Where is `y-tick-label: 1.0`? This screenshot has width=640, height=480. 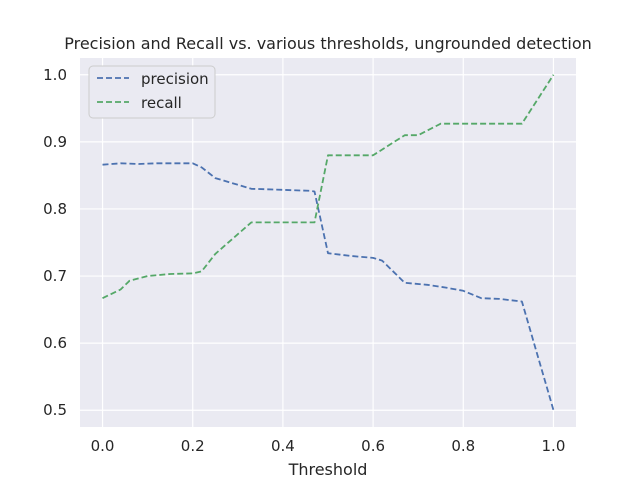 y-tick-label: 1.0 is located at coordinates (55, 75).